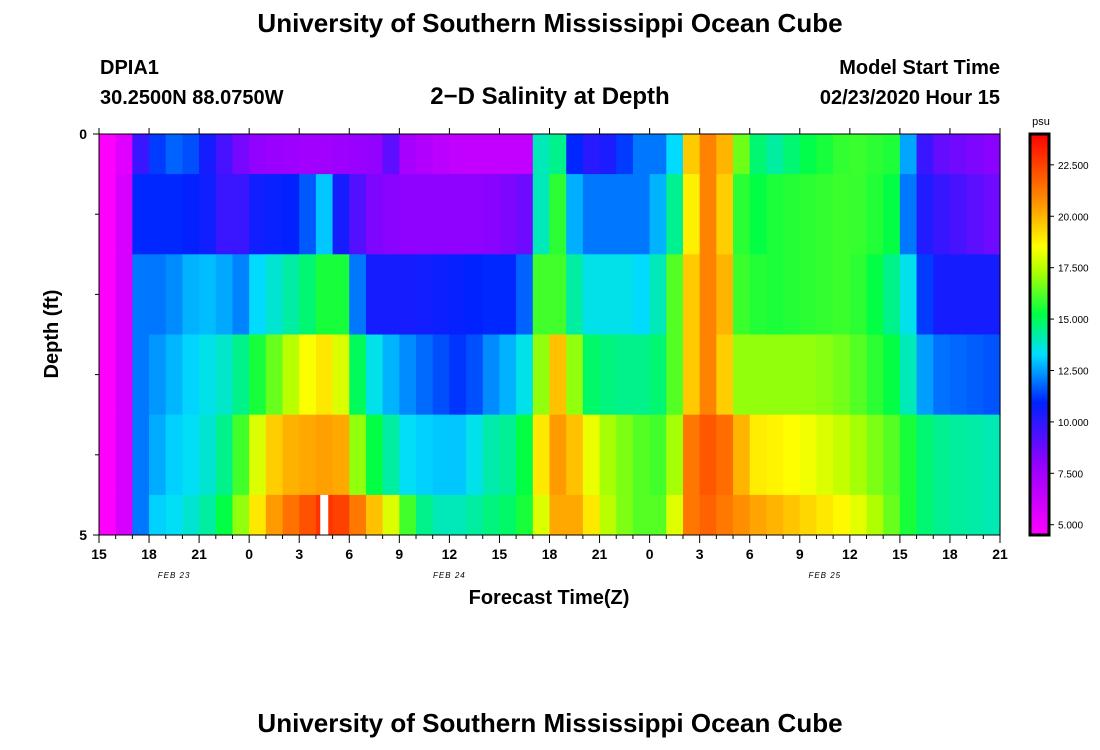 The width and height of the screenshot is (1100, 750). I want to click on x-tick-label: 15, so click(99, 554).